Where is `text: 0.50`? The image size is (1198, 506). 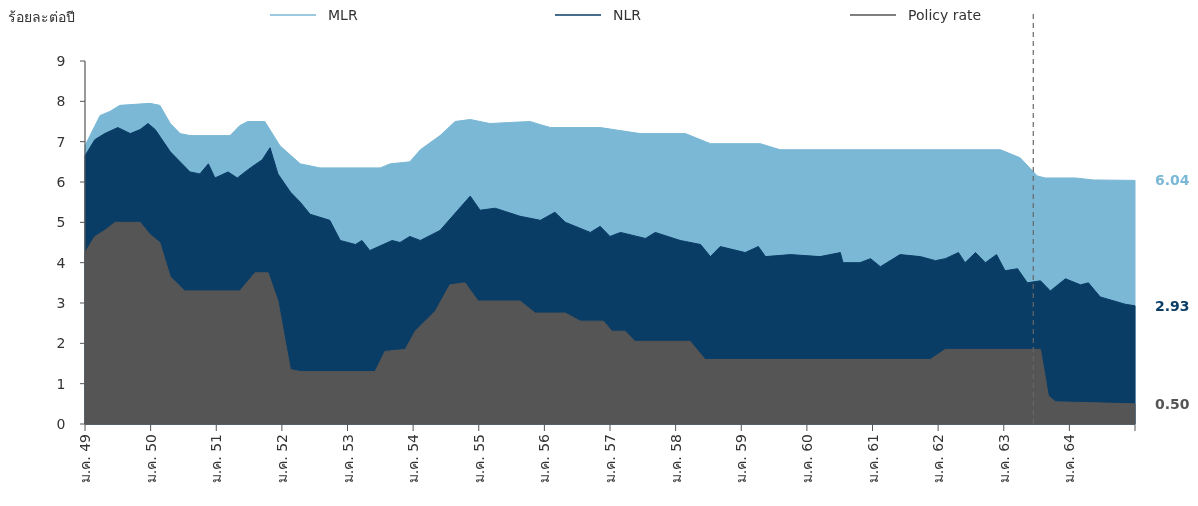
text: 0.50 is located at coordinates (1172, 403).